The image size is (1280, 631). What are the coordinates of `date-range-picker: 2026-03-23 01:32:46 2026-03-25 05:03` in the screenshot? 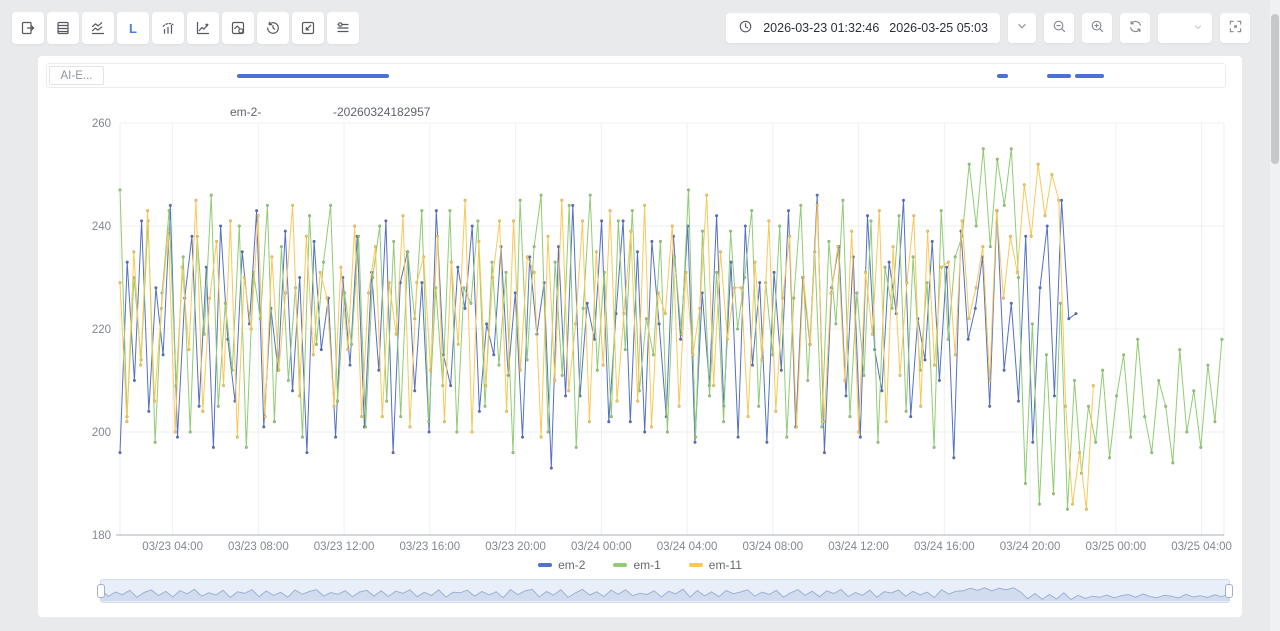 It's located at (863, 28).